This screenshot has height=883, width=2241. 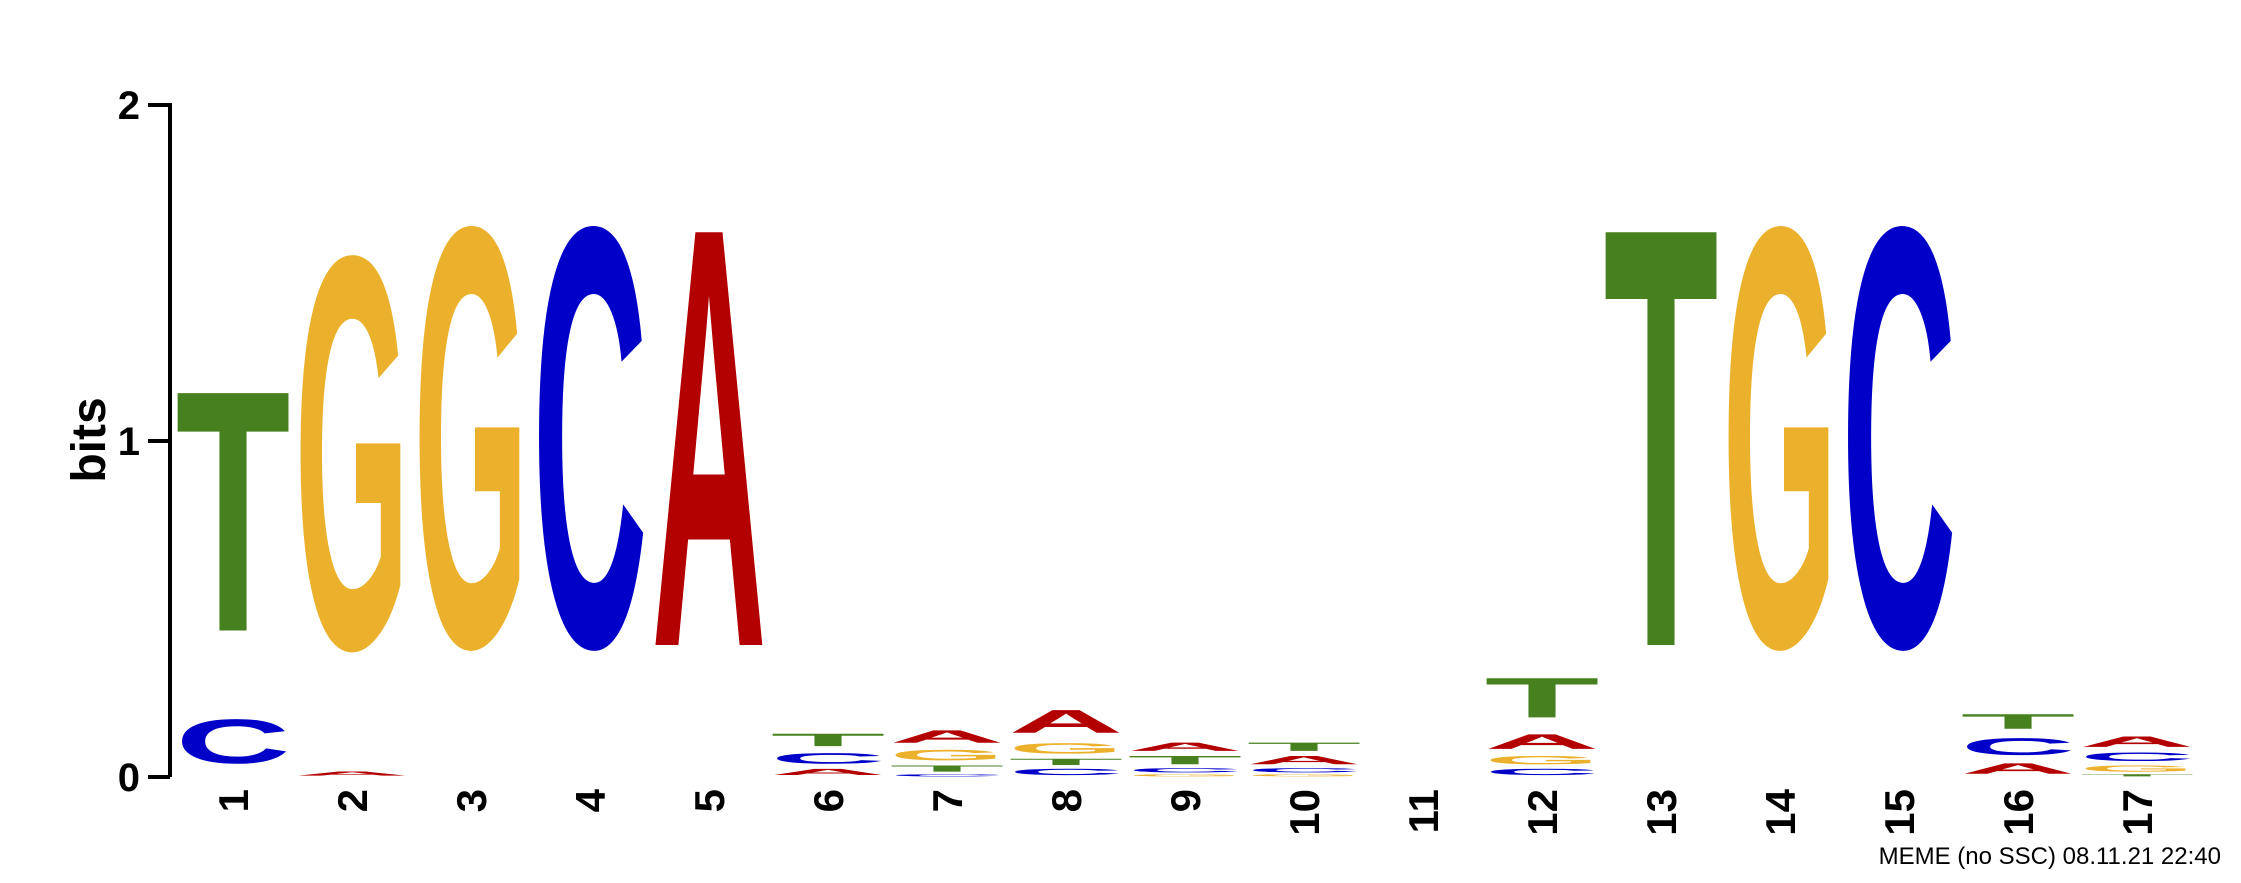 I want to click on position-label: 14, so click(x=1780, y=811).